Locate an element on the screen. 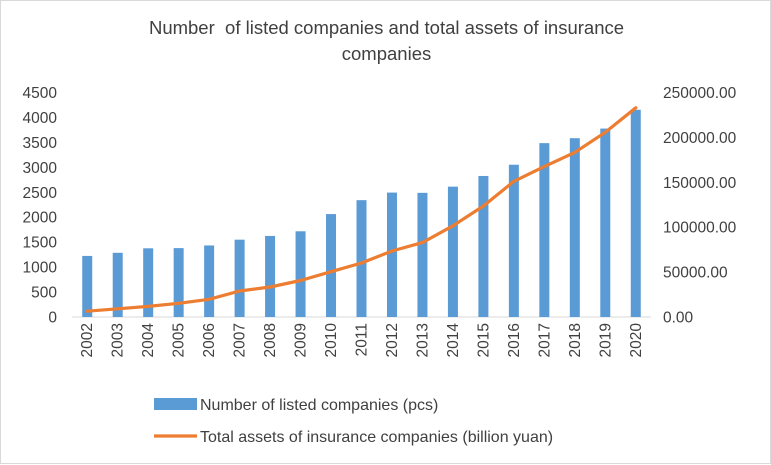 The width and height of the screenshot is (771, 465). legend-bar-swatch is located at coordinates (175, 404).